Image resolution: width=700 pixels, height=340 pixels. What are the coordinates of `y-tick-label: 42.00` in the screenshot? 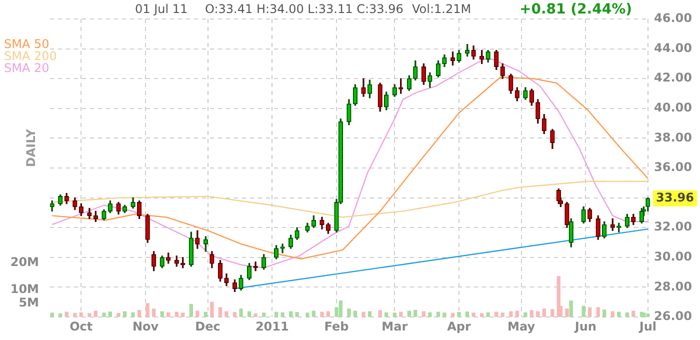 It's located at (673, 77).